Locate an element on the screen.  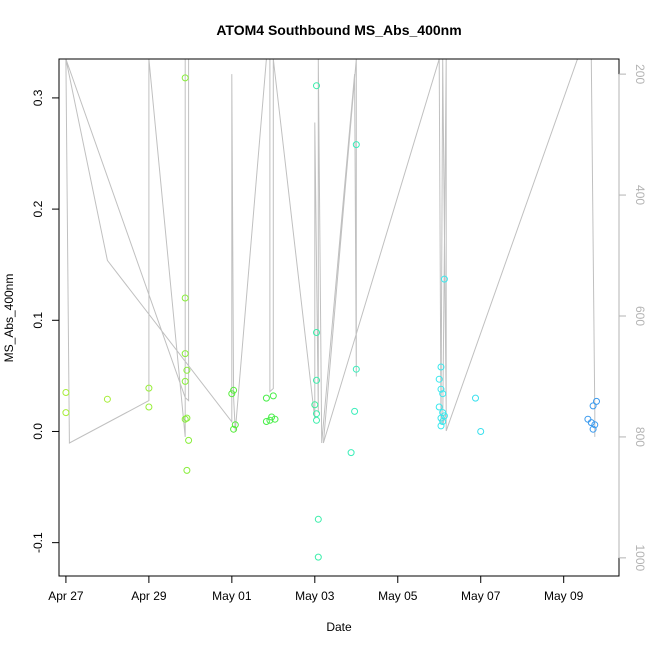
y-tick-label: 0.3 is located at coordinates (38, 97).